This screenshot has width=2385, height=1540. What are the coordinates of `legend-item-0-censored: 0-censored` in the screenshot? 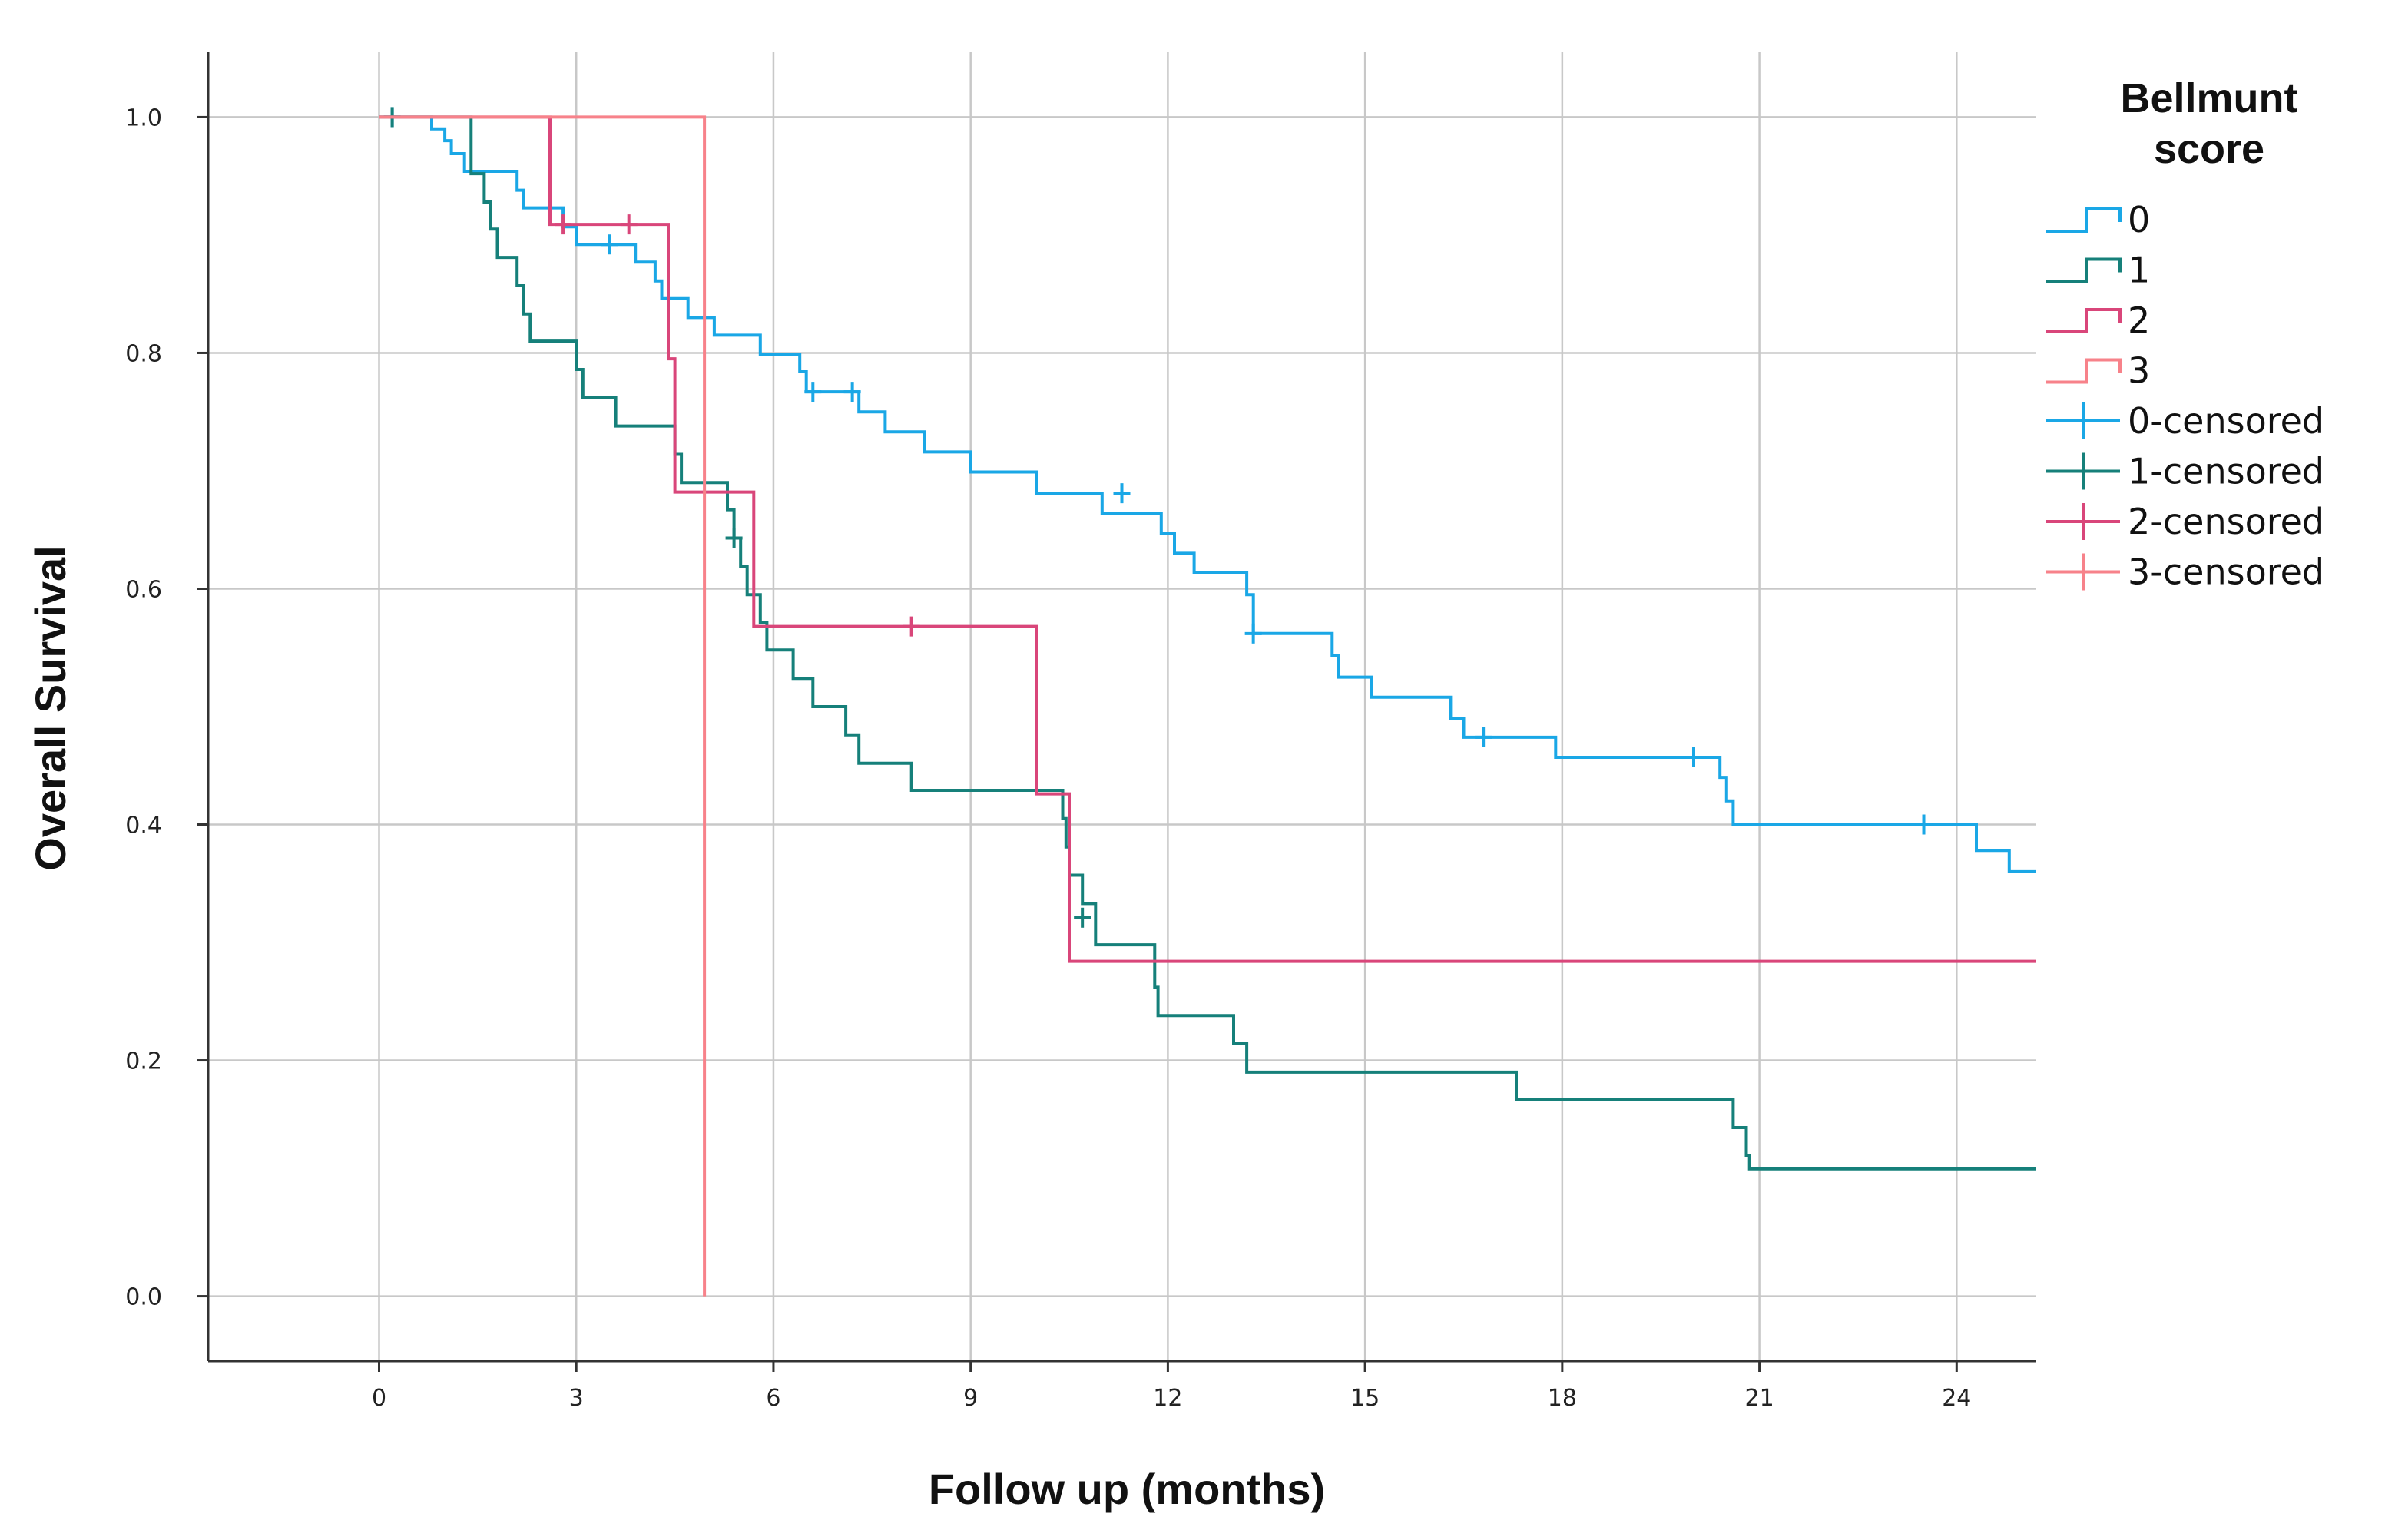 It's located at (2185, 421).